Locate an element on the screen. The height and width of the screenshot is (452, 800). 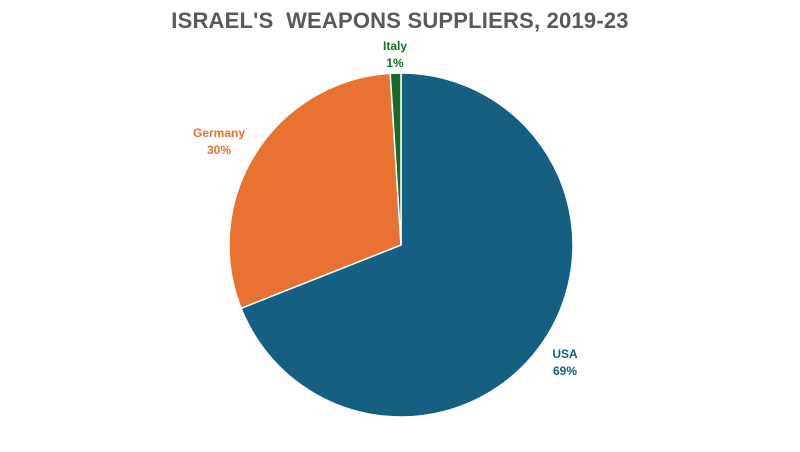
slice-value-label-italy: 1% is located at coordinates (395, 63).